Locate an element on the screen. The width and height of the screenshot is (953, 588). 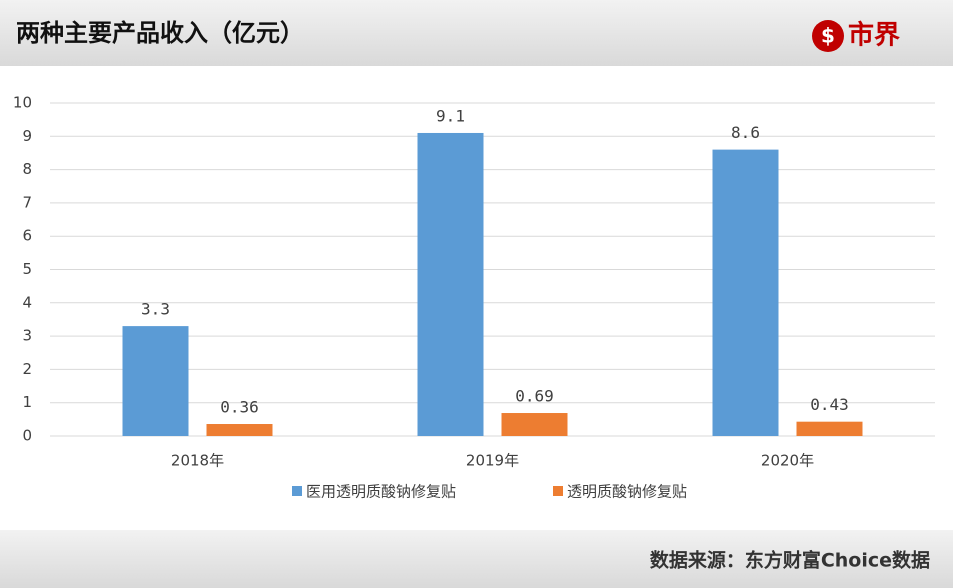
value-label: 9.1 is located at coordinates (450, 115).